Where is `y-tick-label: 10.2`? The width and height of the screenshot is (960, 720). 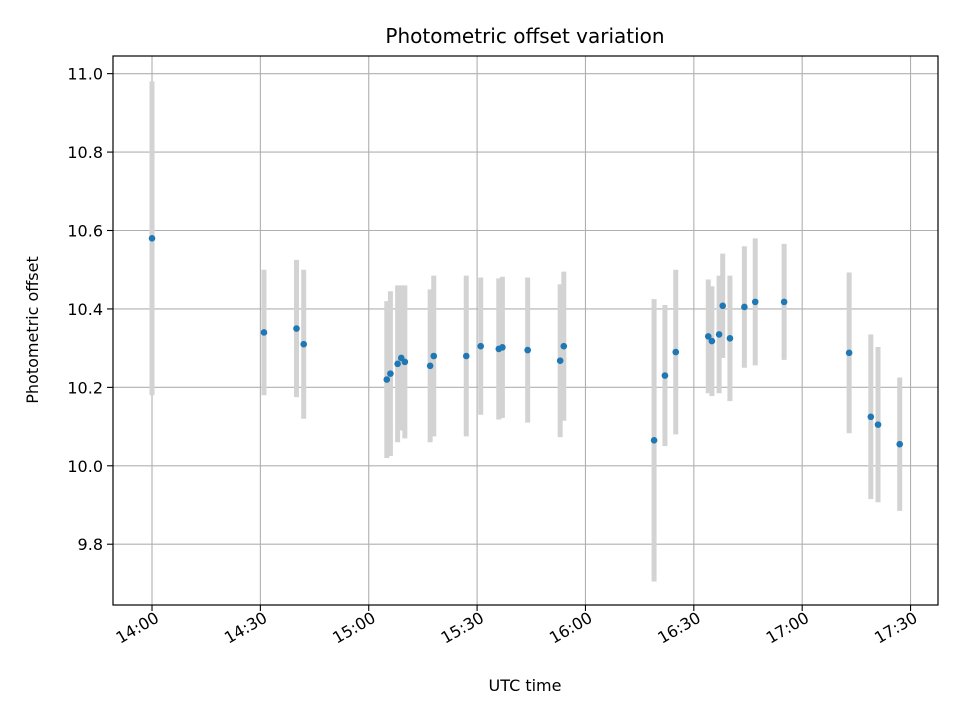
y-tick-label: 10.2 is located at coordinates (85, 387).